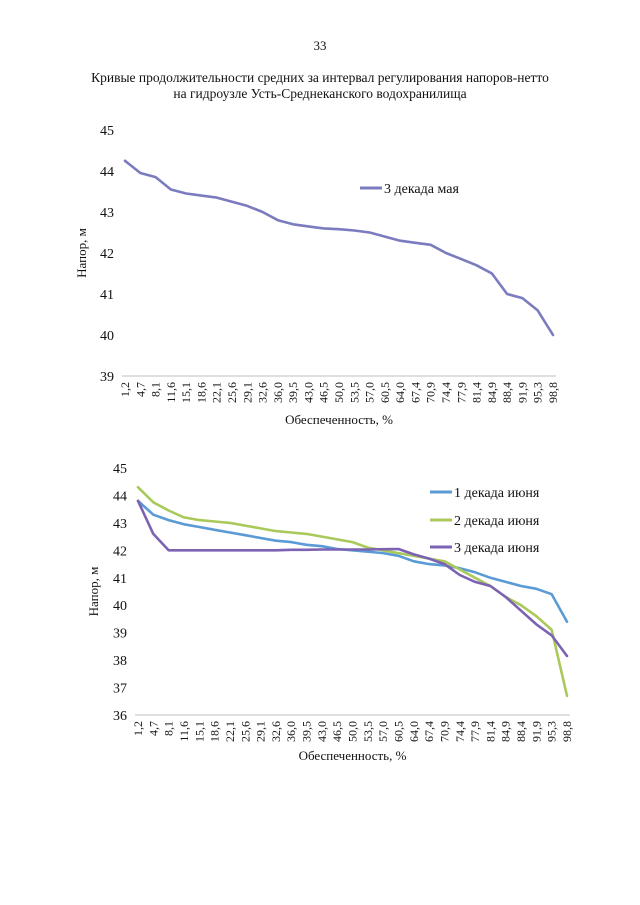 The height and width of the screenshot is (905, 640). Describe the element at coordinates (421, 189) in the screenshot. I see `legend-label: 3 декада мая` at that location.